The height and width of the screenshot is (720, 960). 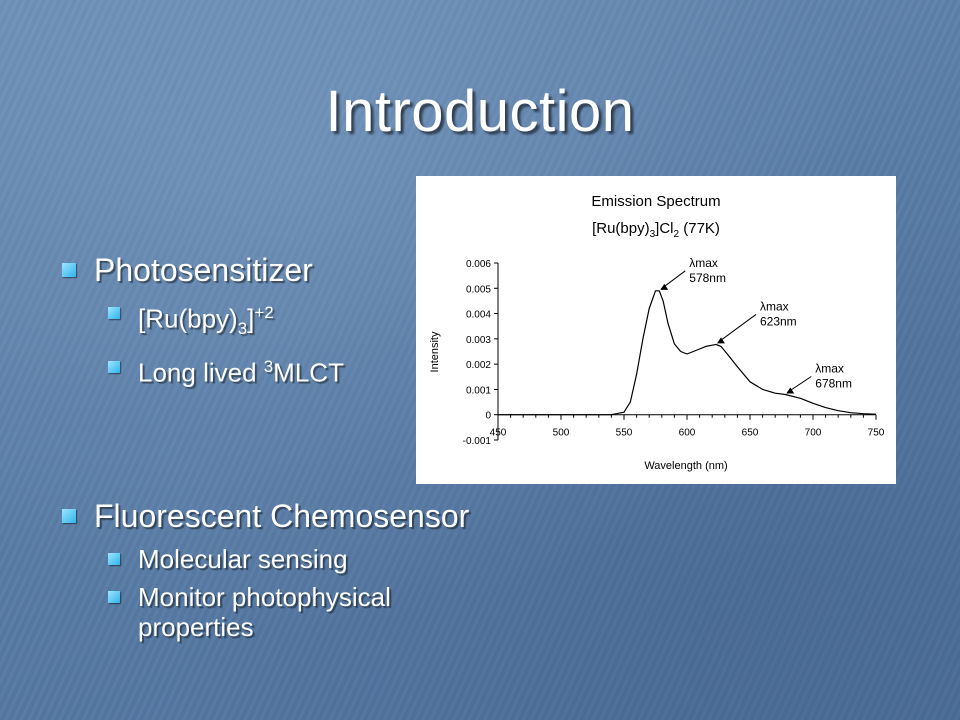 I want to click on subtitle-sub-2: 2, so click(x=677, y=234).